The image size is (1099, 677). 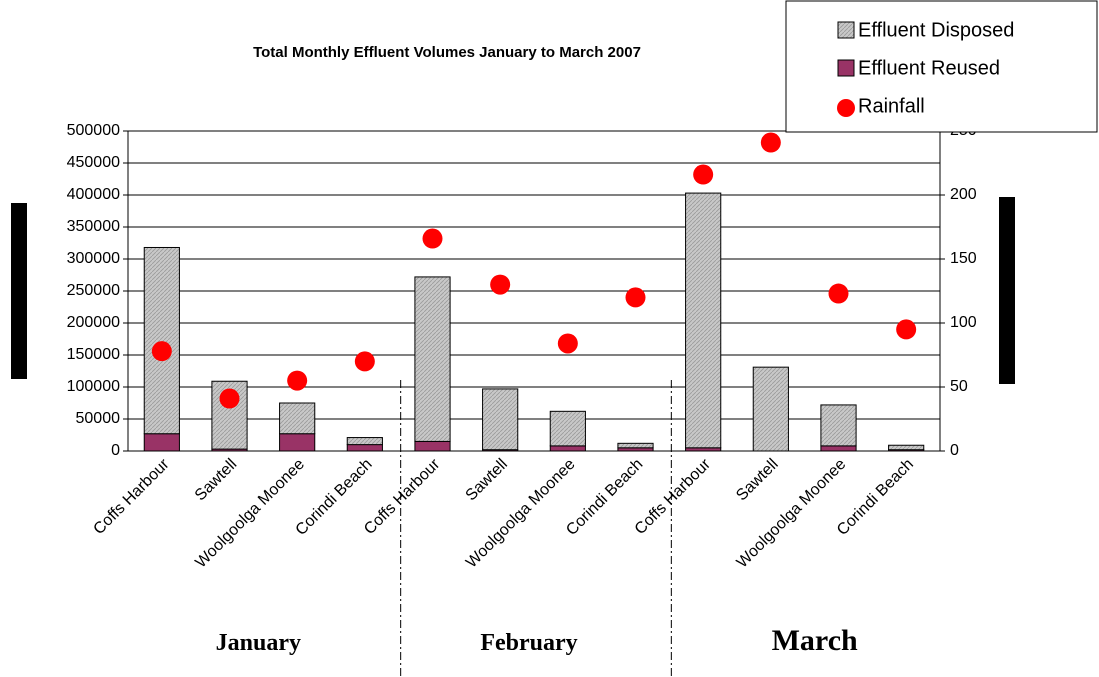 I want to click on legend-label: Rainfall, so click(x=891, y=106).